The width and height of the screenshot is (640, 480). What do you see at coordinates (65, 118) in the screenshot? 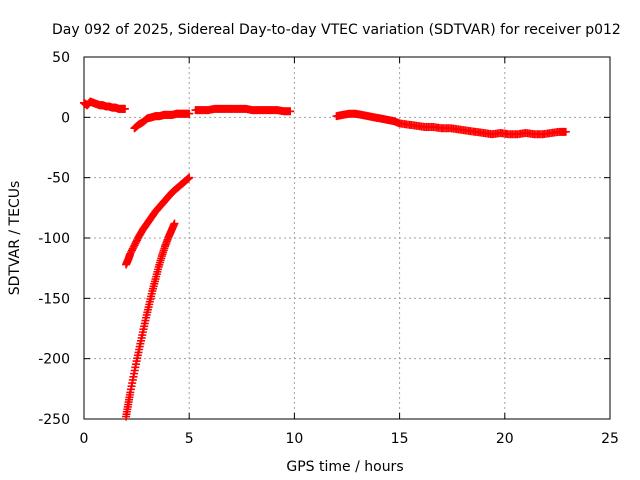
I see `y-tick-label: 0` at bounding box center [65, 118].